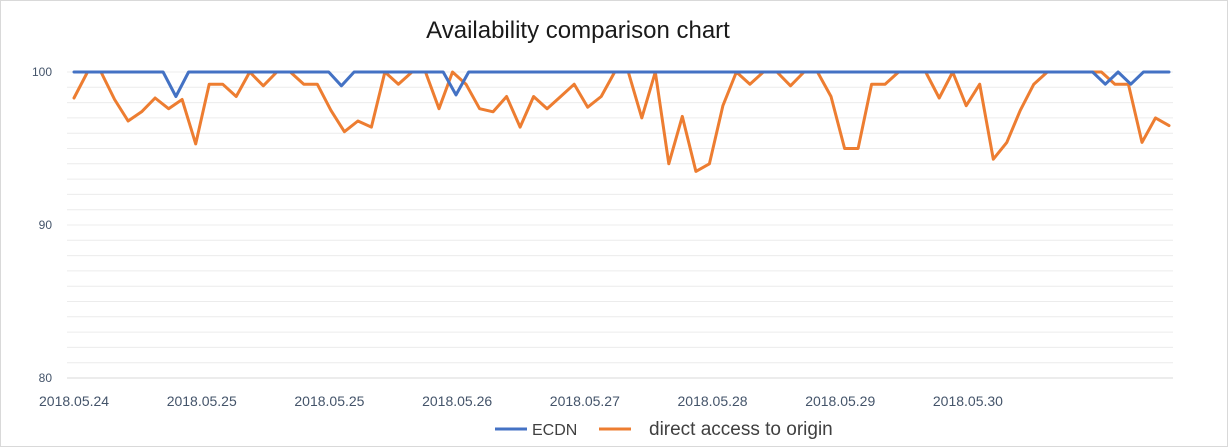 Image resolution: width=1228 pixels, height=448 pixels. I want to click on chart-title: Availability comparison chart, so click(578, 30).